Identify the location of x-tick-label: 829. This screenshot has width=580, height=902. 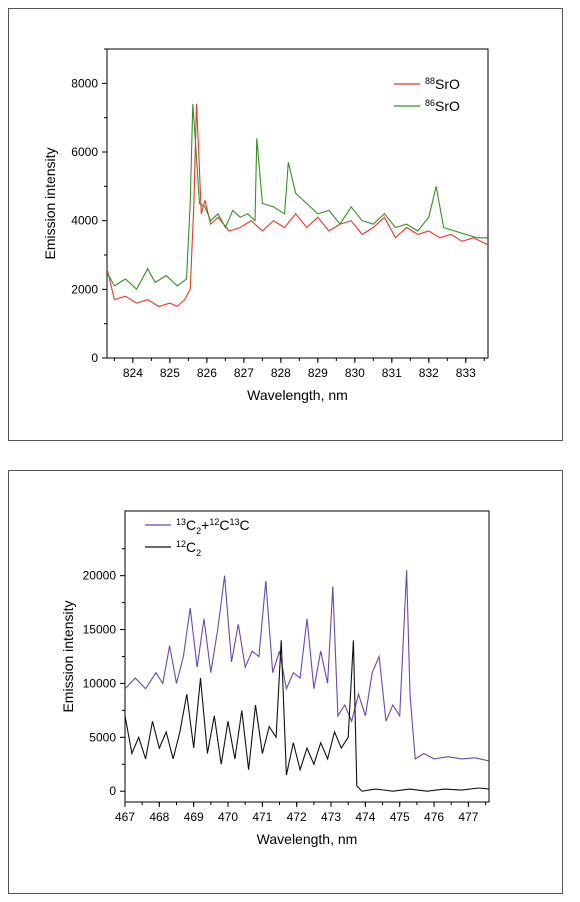
(318, 373).